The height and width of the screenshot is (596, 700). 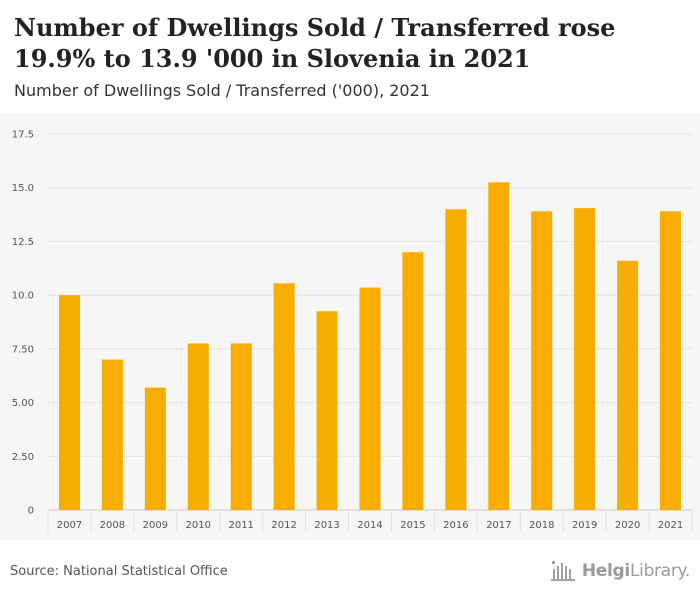 What do you see at coordinates (23, 349) in the screenshot?
I see `y-tick-label: 7.50` at bounding box center [23, 349].